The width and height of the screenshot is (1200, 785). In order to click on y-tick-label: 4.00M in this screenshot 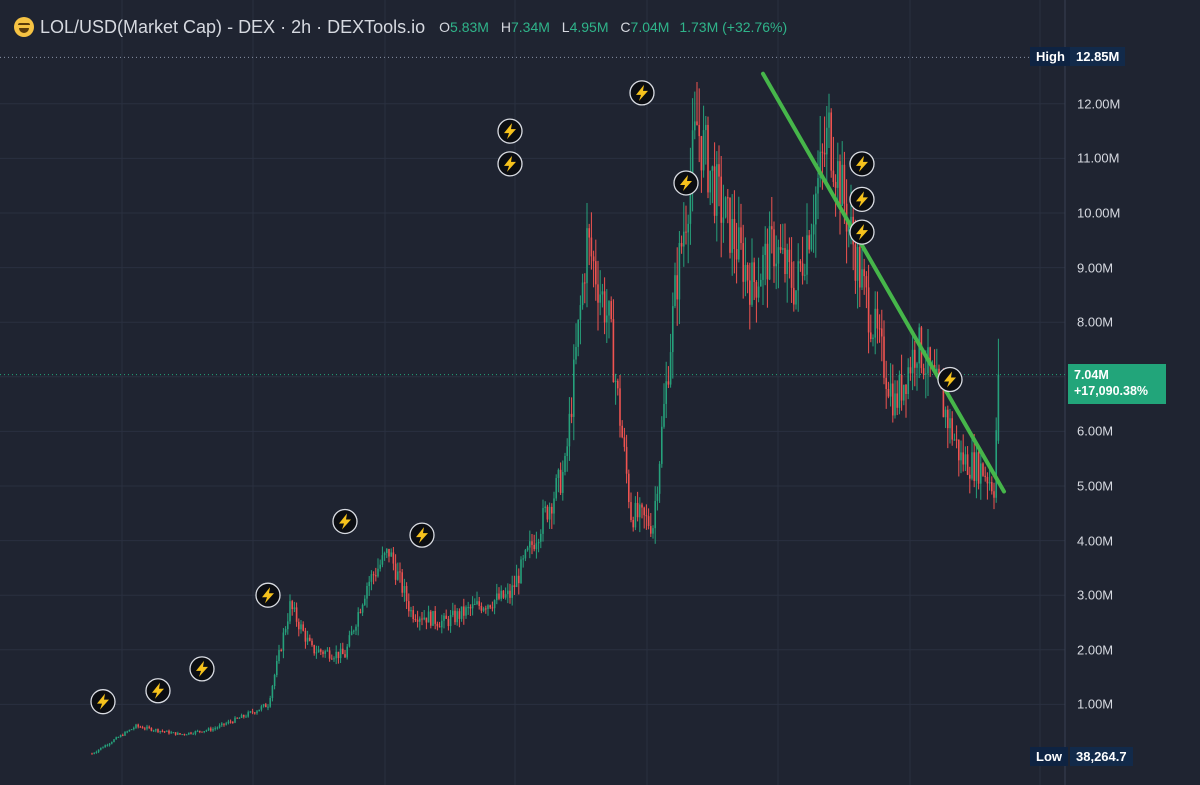, I will do `click(1095, 541)`.